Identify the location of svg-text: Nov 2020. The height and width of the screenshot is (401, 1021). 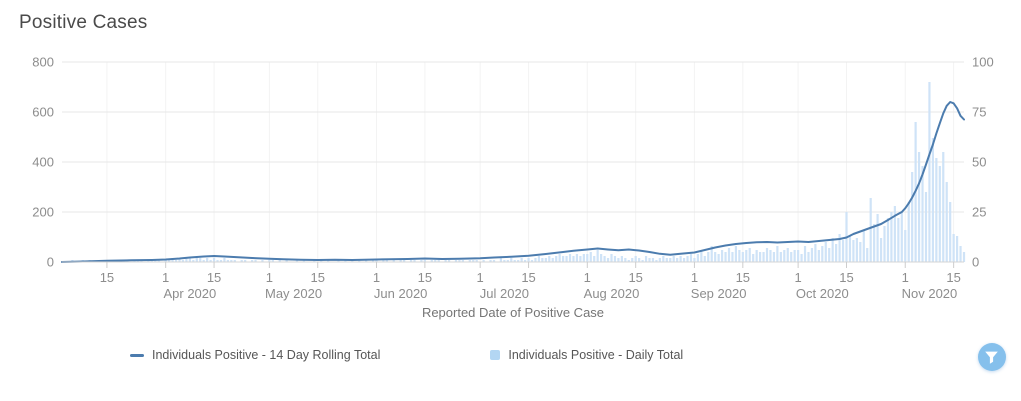
(930, 293).